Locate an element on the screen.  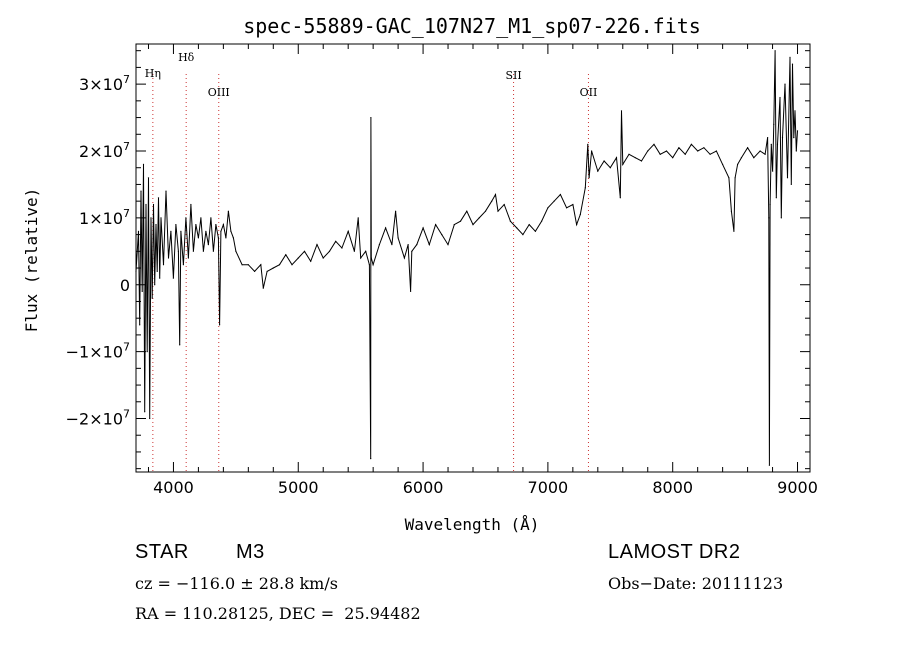
y-tick-label: 2×10⁷ is located at coordinates (104, 150).